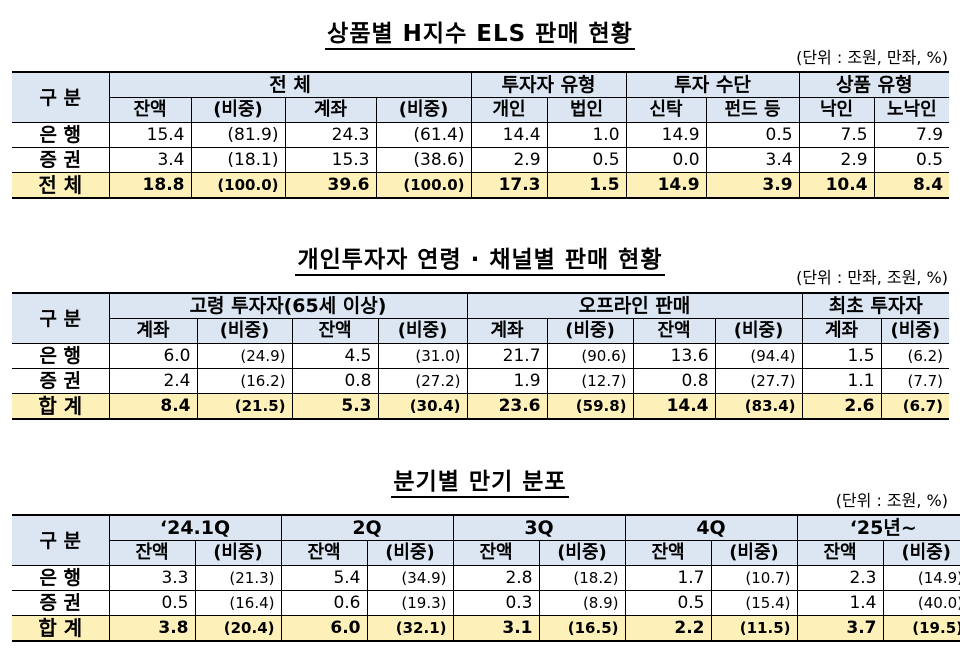  I want to click on table1-corner: 구 분, so click(61, 97).